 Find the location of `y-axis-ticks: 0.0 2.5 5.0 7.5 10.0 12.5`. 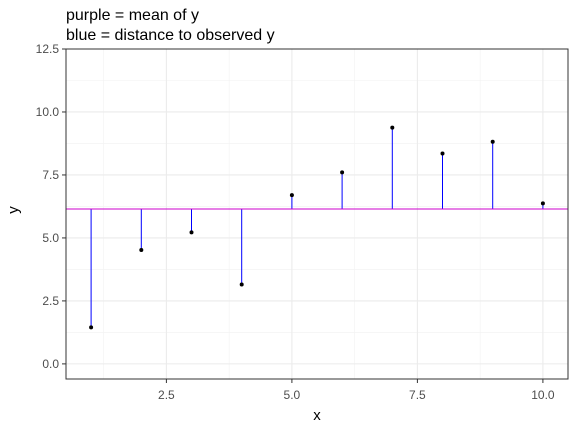

y-axis-ticks: 0.0 2.5 5.0 7.5 10.0 12.5 is located at coordinates (51, 206).